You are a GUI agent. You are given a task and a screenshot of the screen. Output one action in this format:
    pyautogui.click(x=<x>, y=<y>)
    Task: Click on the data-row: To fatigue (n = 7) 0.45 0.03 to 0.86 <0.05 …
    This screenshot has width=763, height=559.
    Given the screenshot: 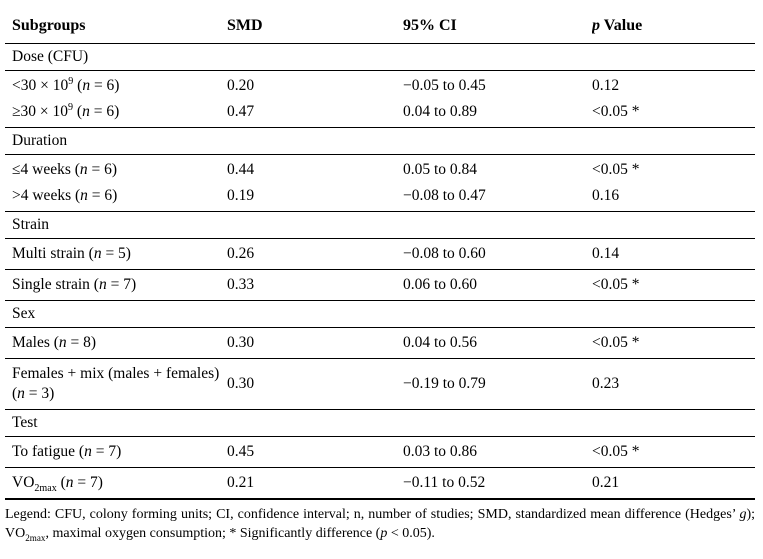 What is the action you would take?
    pyautogui.click(x=380, y=452)
    